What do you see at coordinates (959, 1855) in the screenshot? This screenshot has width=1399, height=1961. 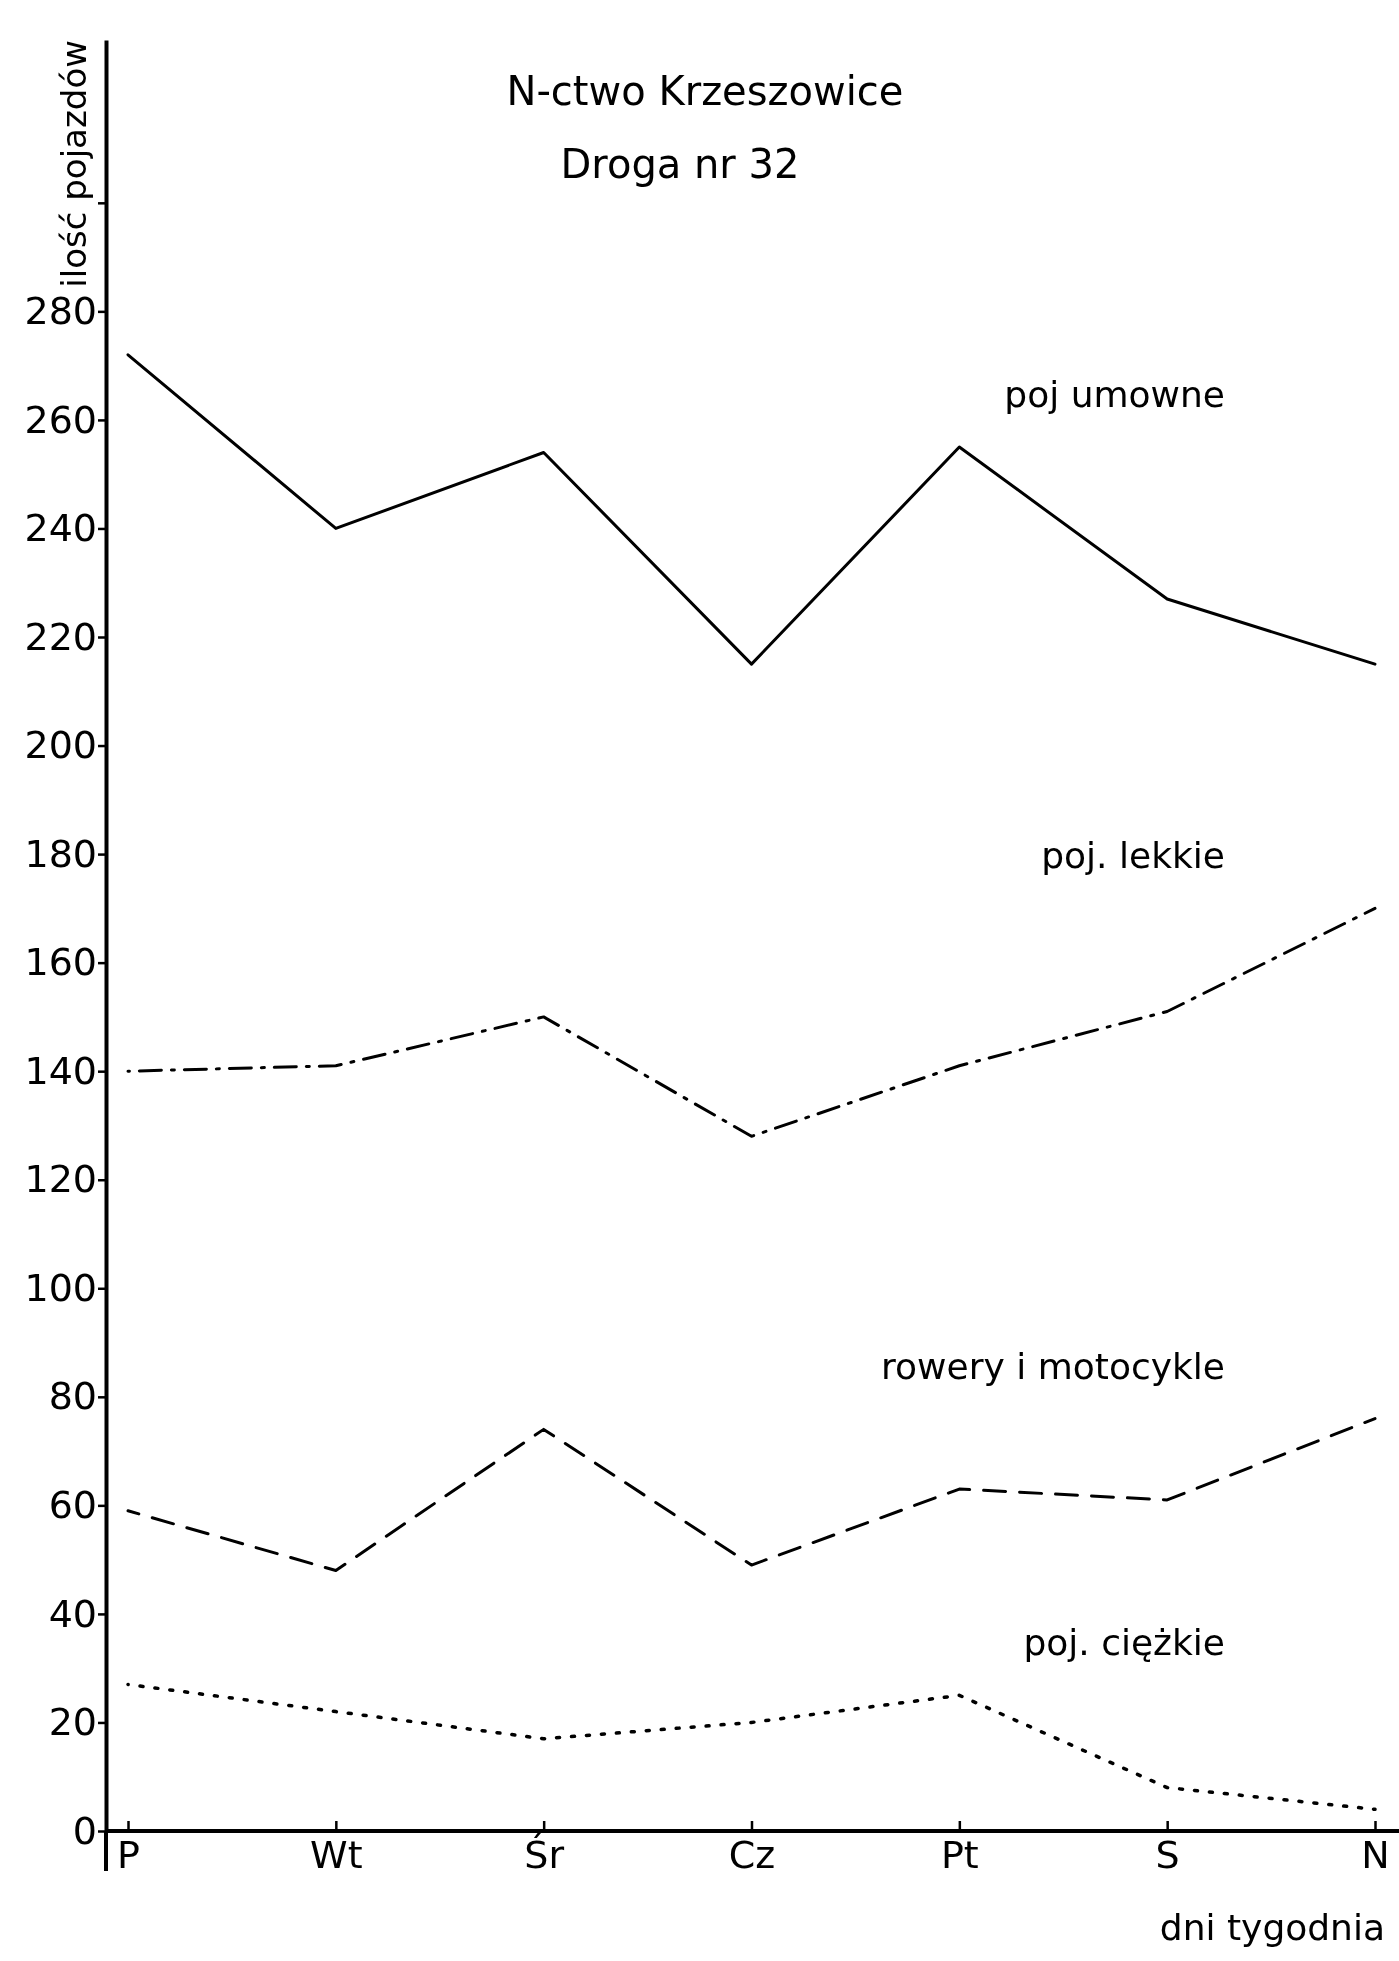 I see `x-tick-label: Pt` at bounding box center [959, 1855].